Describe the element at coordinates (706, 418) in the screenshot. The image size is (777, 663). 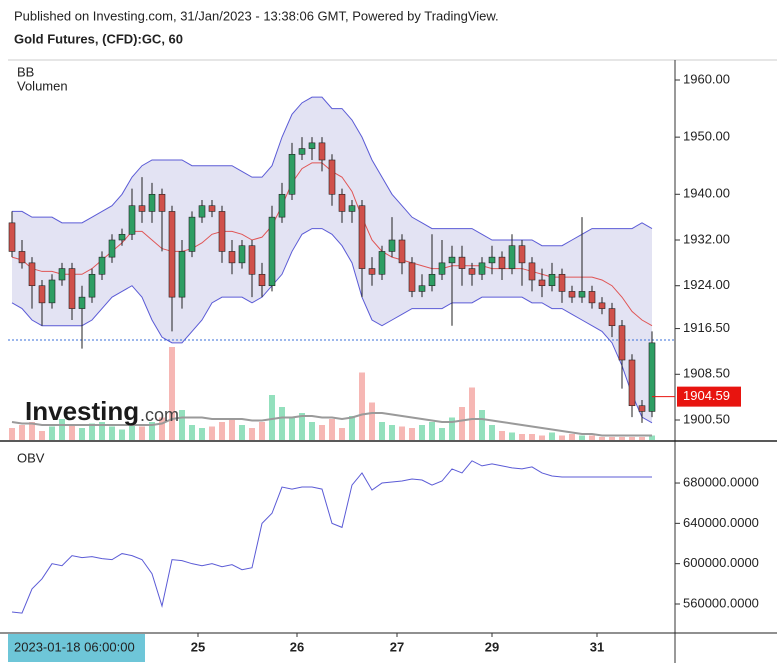
I see `y-tick-label: 1900.50` at that location.